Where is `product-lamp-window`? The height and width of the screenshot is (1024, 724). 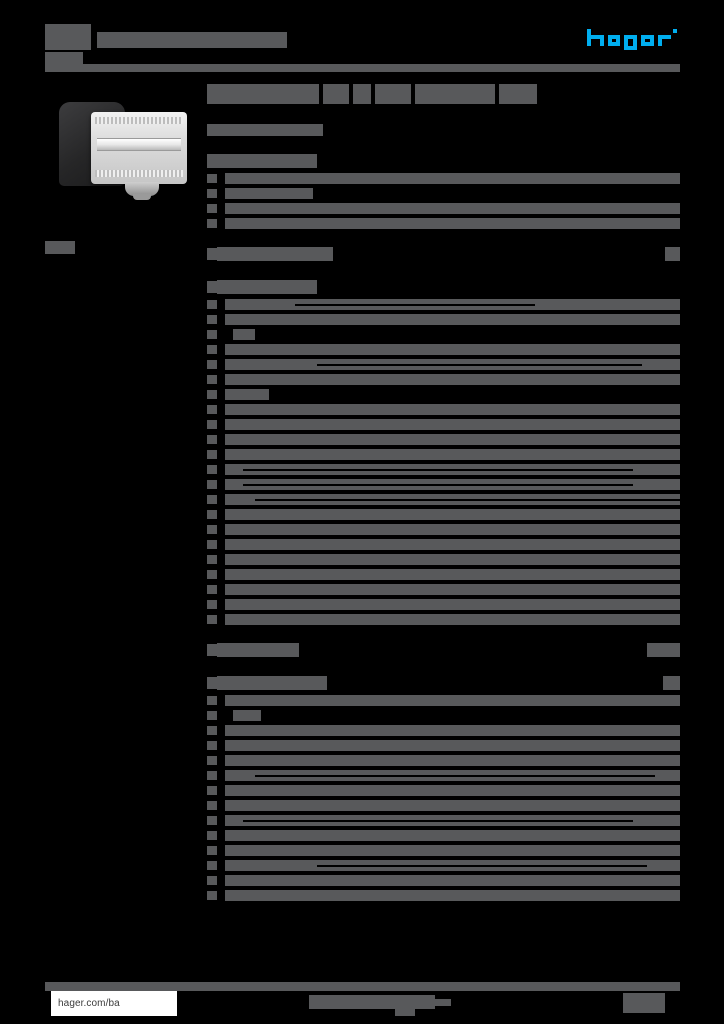 product-lamp-window is located at coordinates (139, 144).